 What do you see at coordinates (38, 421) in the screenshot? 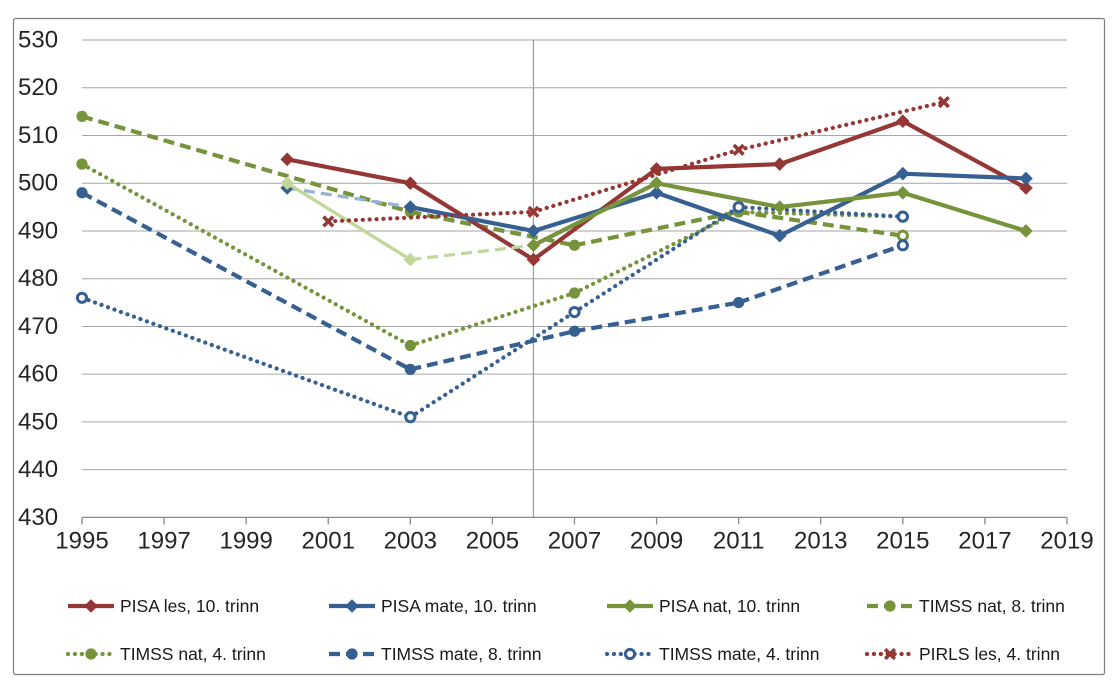
I see `y-tick-label-450: 450` at bounding box center [38, 421].